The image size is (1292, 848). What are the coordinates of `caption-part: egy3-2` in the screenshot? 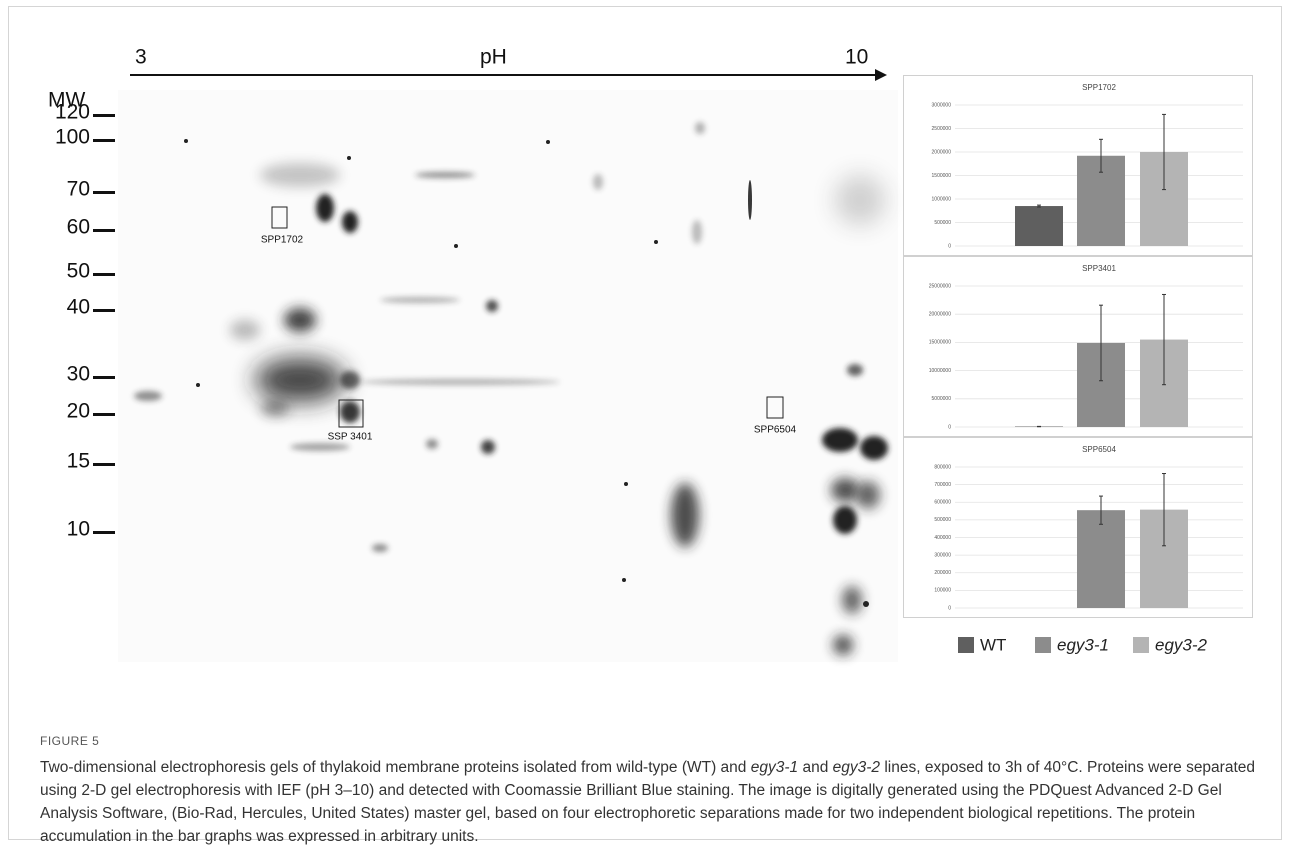 It's located at (856, 767).